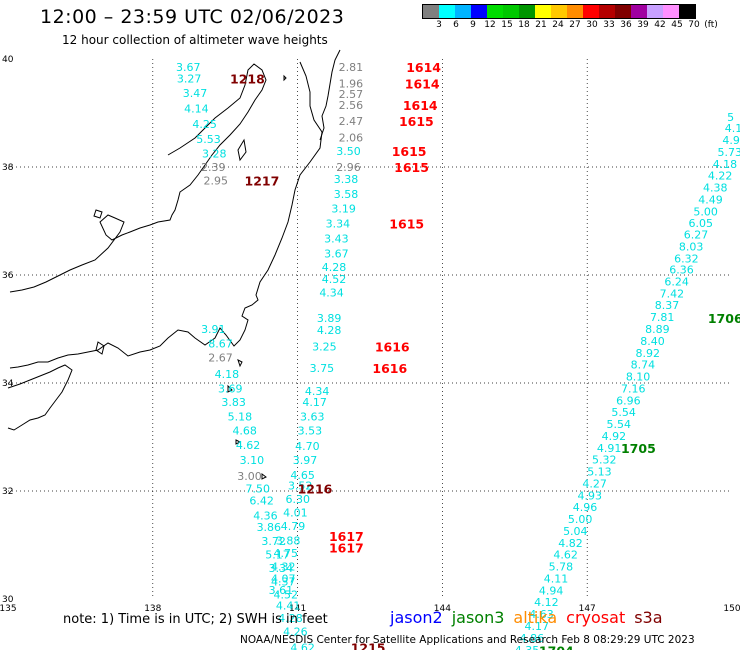 This screenshot has height=650, width=740. Describe the element at coordinates (532, 638) in the screenshot. I see `swh-value: 4.86` at that location.